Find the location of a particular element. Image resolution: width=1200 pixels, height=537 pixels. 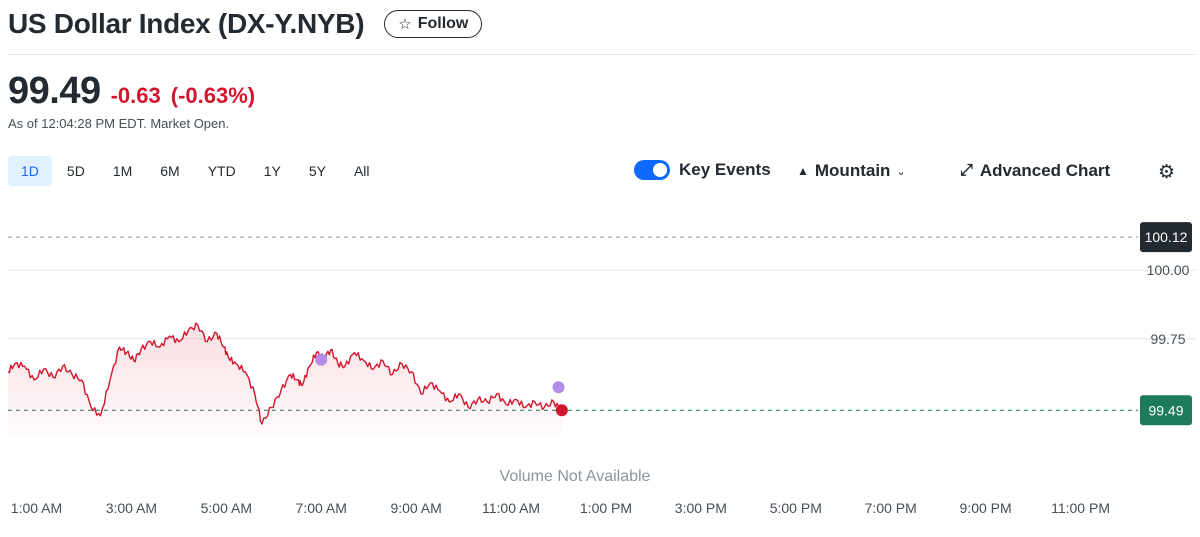

range-tabs: 1D 5D 1M 6M YTD 1Y 5Y All is located at coordinates (196, 171).